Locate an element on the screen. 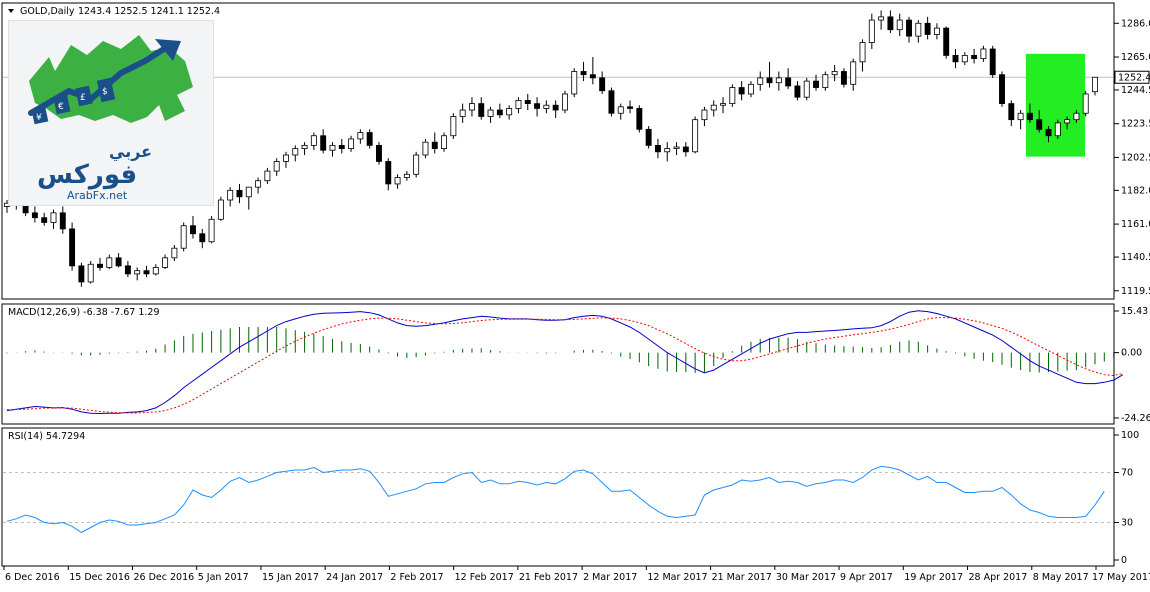 The height and width of the screenshot is (592, 1150). time-tick-label: 30 Mar 2017 is located at coordinates (806, 577).